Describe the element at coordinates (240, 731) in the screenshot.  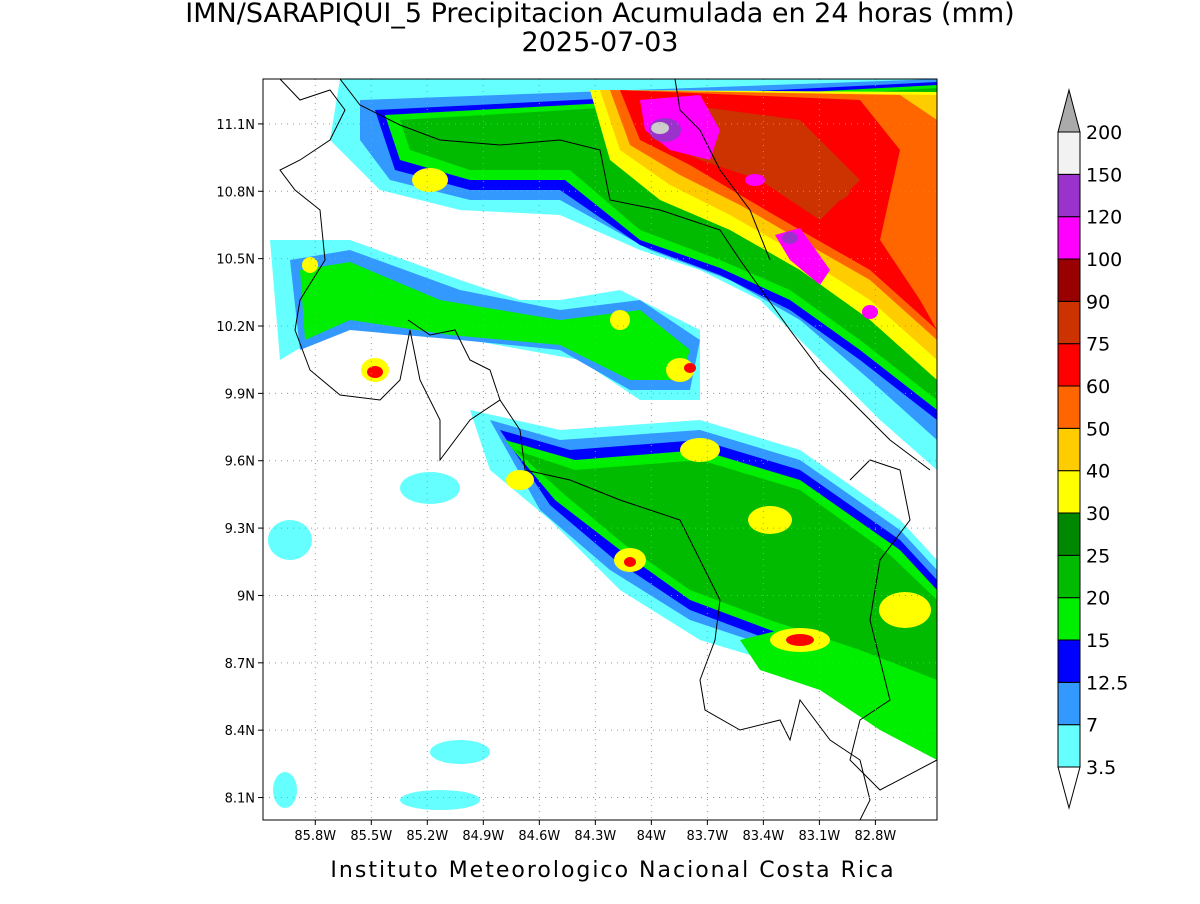
I see `lat-tick-label: 8.4N` at that location.